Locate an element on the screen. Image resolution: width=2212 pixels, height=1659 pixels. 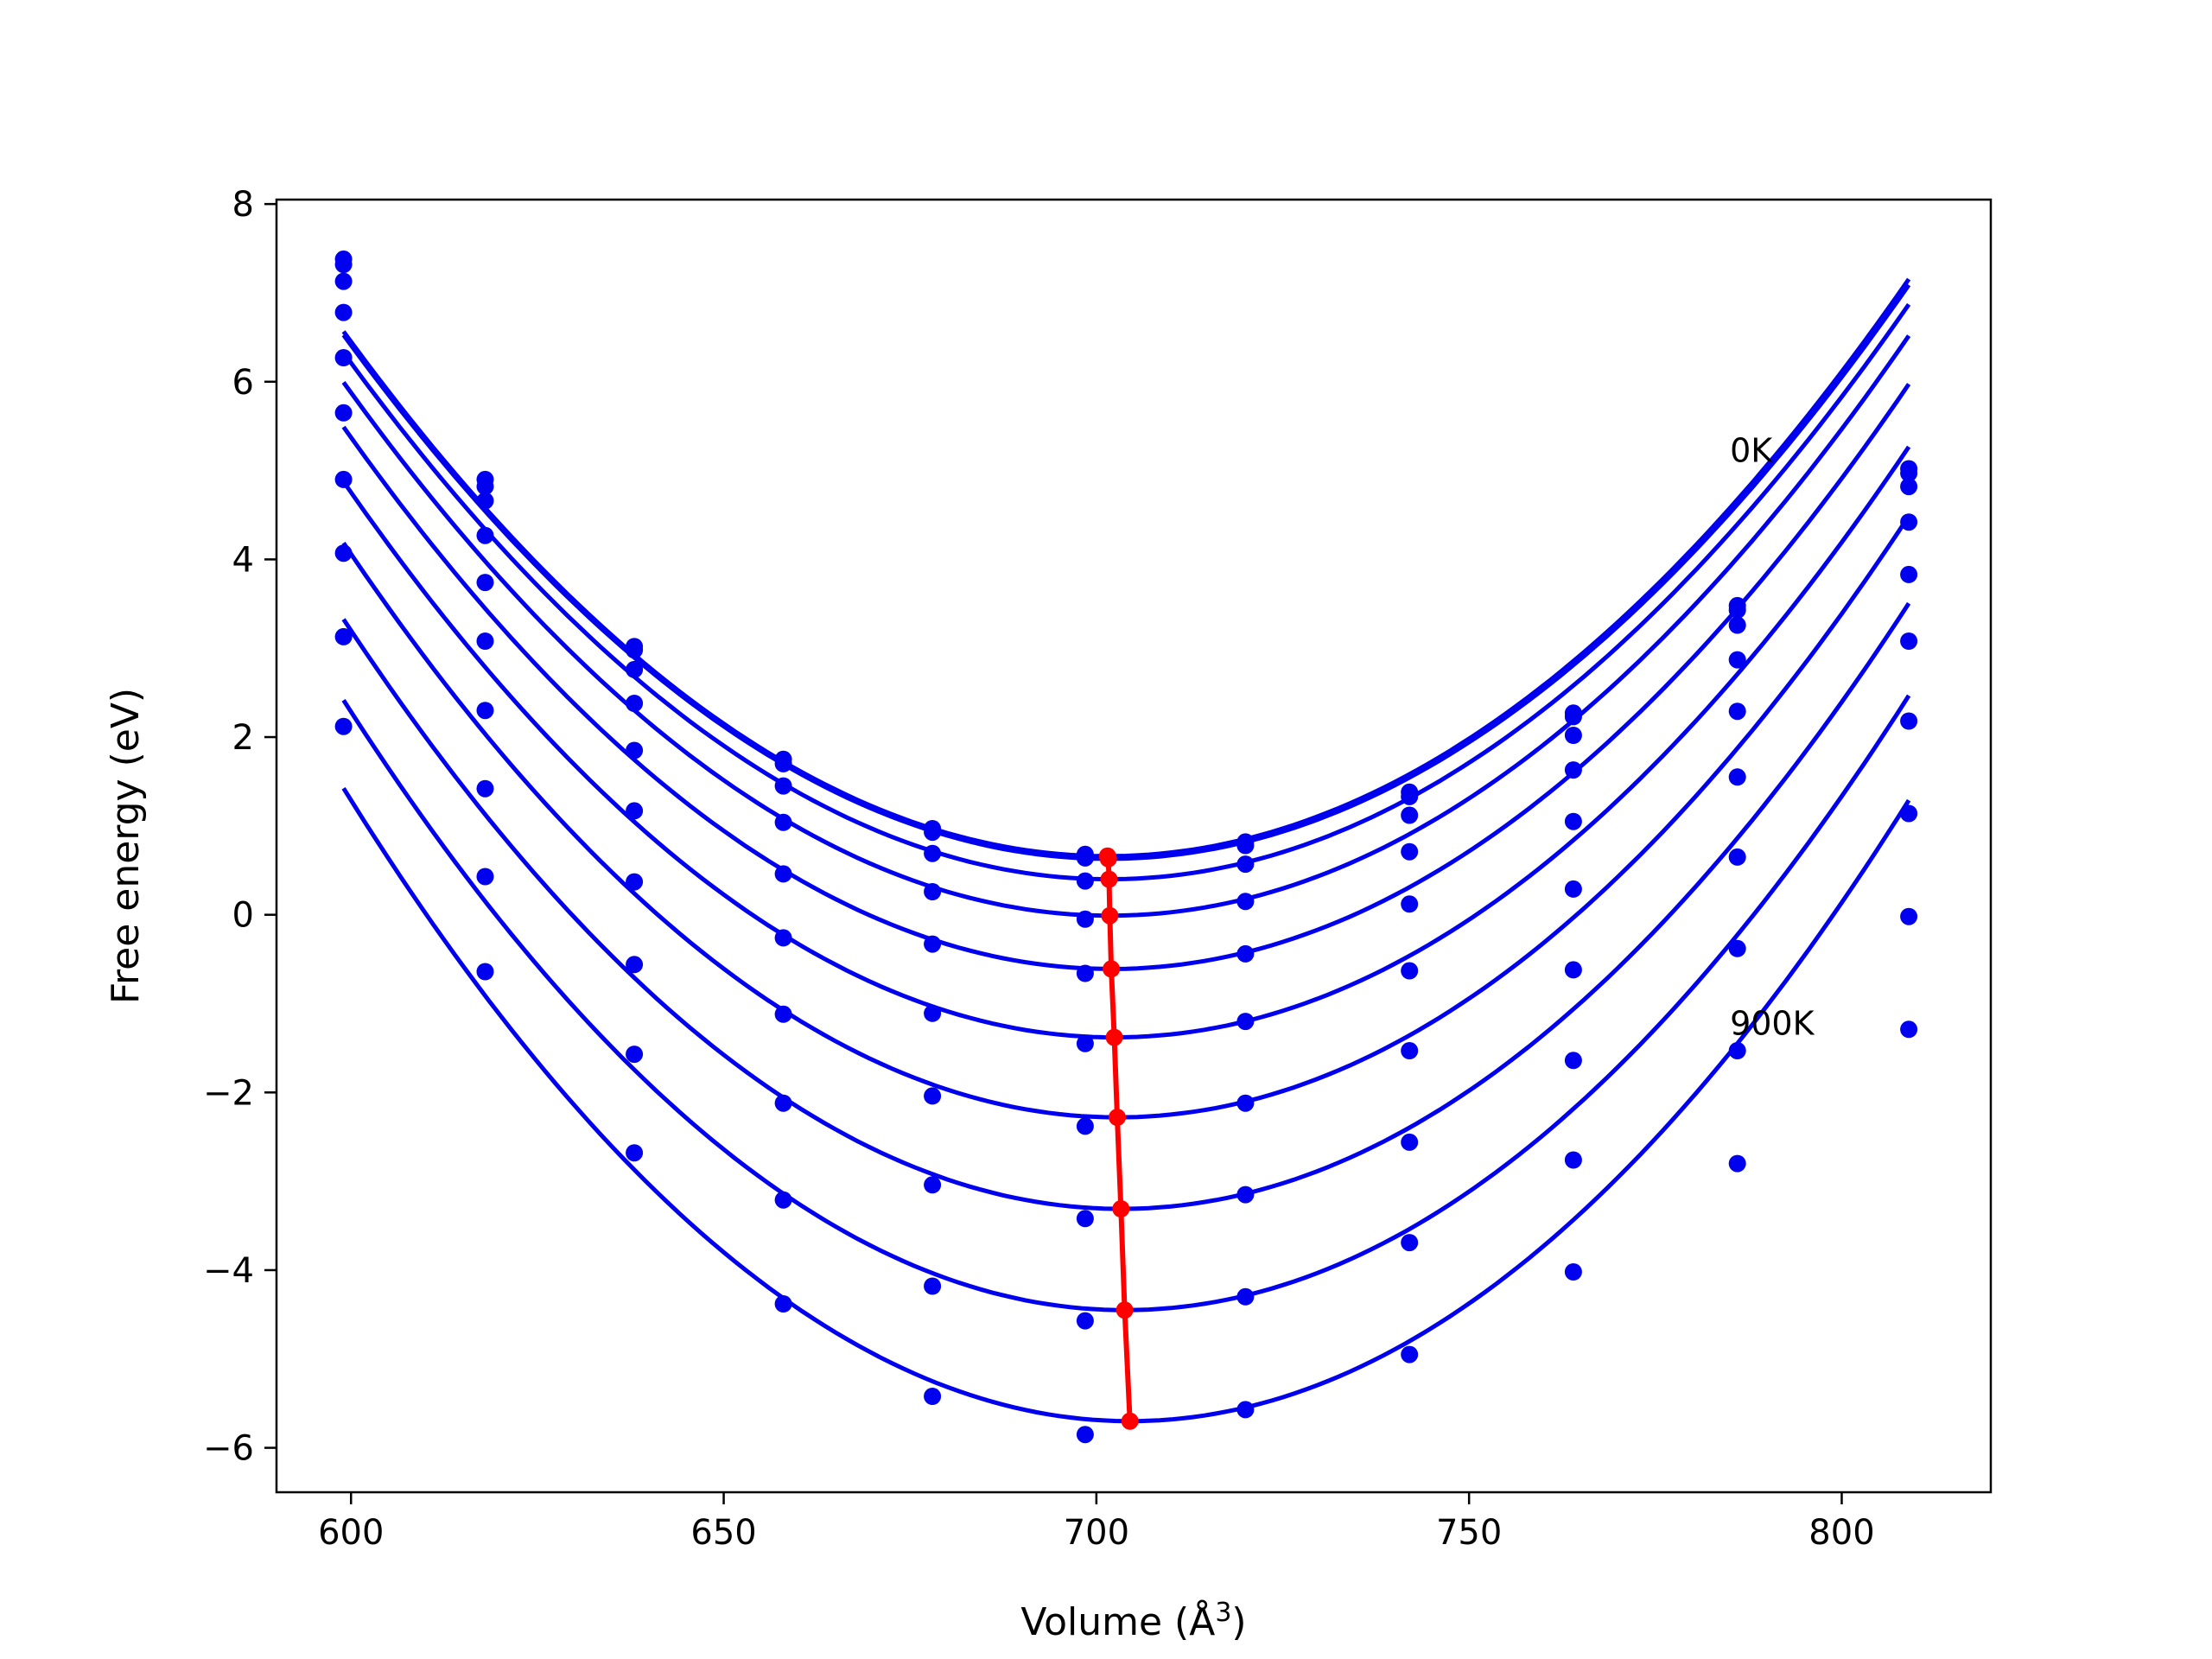
y-tick-label-0: 0 is located at coordinates (243, 916).